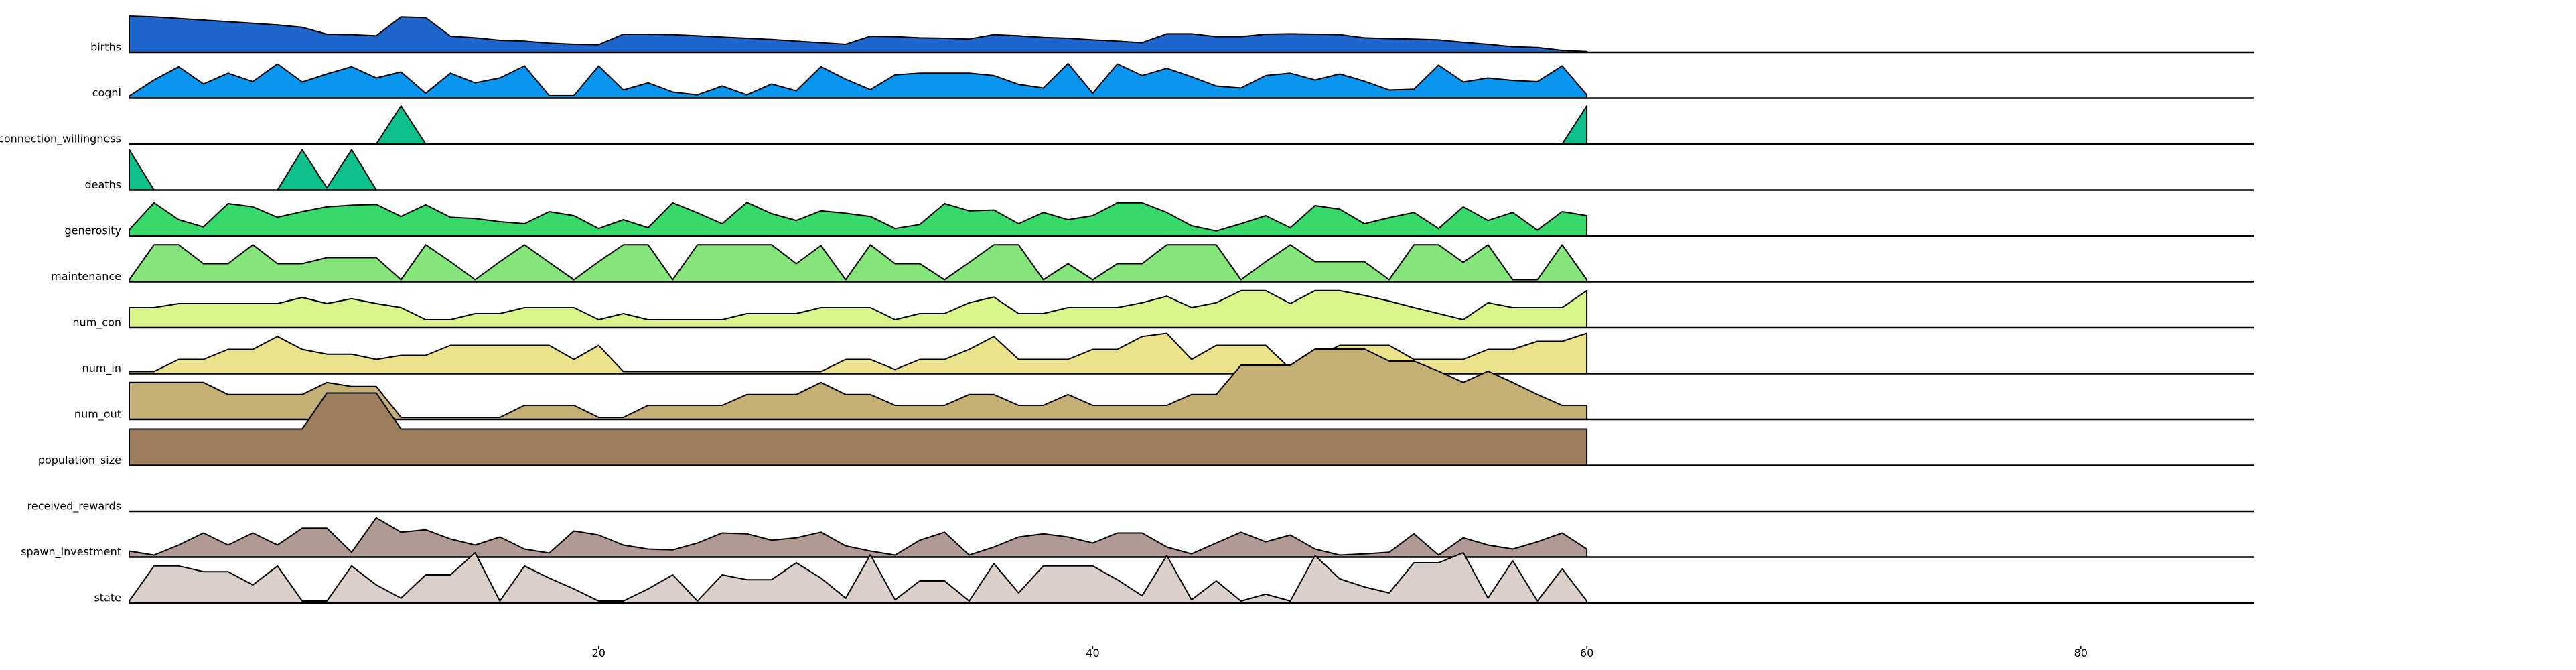  I want to click on x-tick-label: 20, so click(598, 653).